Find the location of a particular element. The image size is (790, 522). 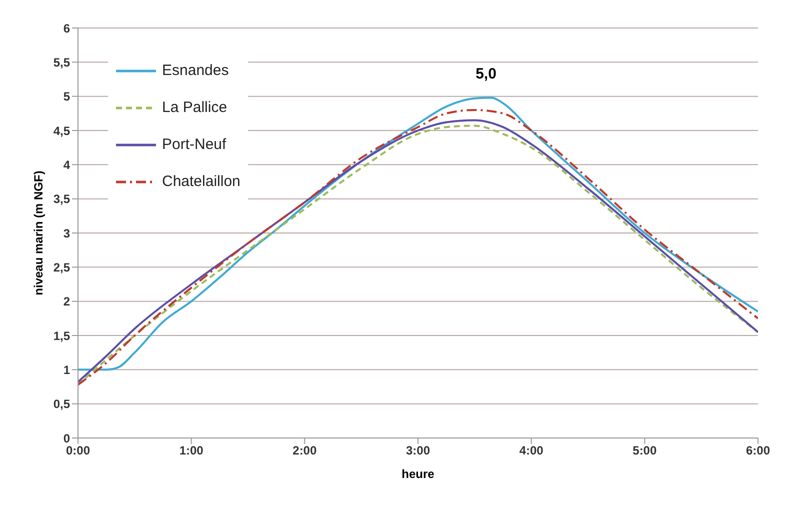

y-tick-label: 6 is located at coordinates (66, 28).